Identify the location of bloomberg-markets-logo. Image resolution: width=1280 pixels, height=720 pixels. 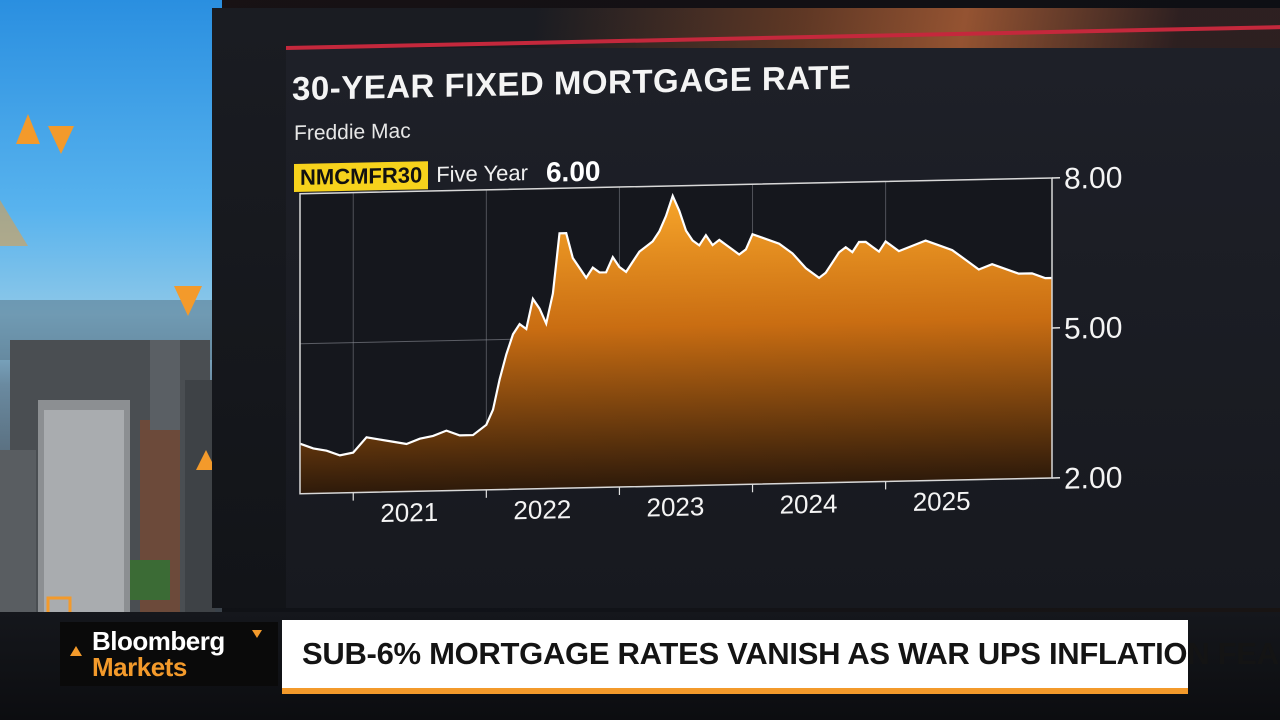
(169, 654).